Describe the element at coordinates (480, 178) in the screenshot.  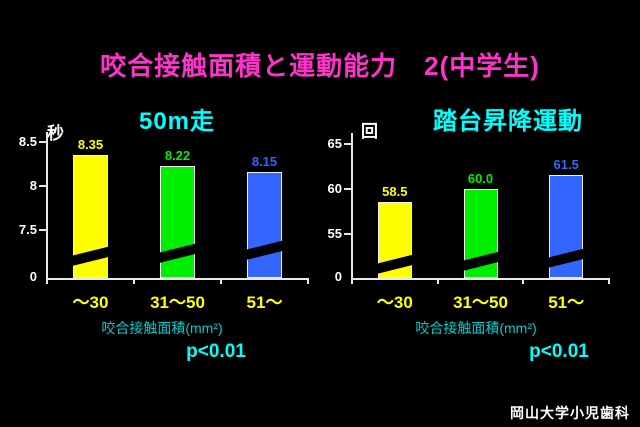
I see `value-label: 60.0` at that location.